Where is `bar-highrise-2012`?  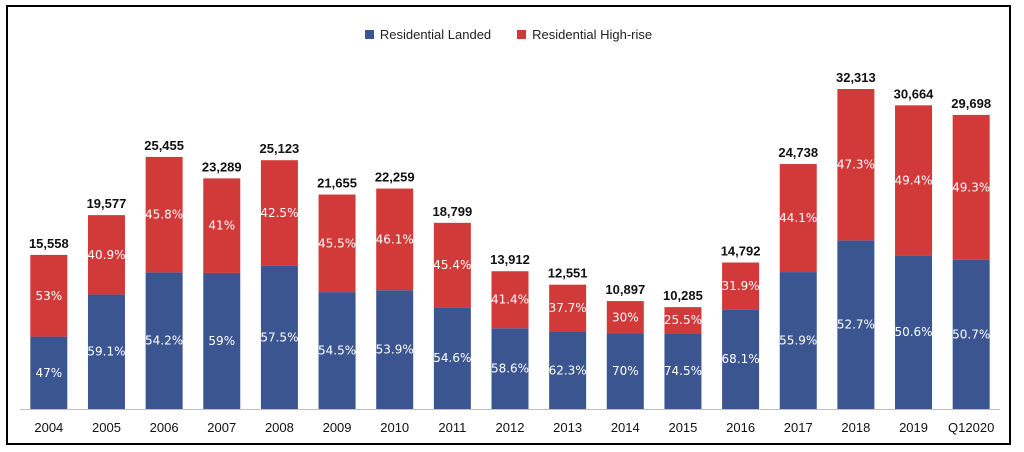 bar-highrise-2012 is located at coordinates (510, 300).